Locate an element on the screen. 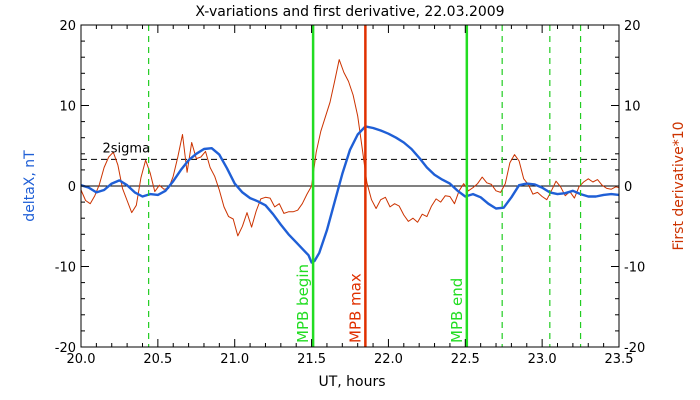 Image resolution: width=700 pixels, height=400 pixels. y-axis-right-label: First derivative*10 is located at coordinates (679, 185).